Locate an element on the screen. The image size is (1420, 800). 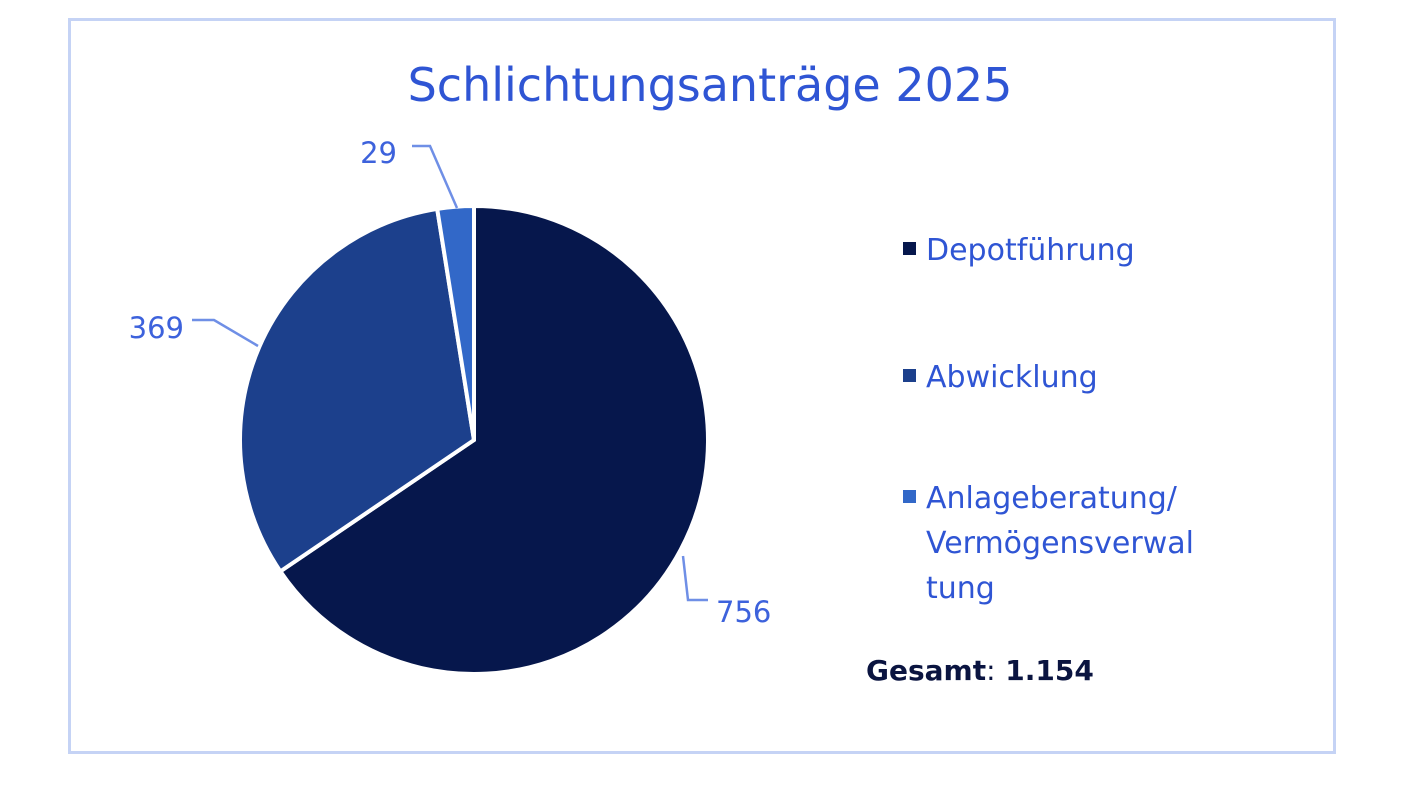
data-label-3: 29 is located at coordinates (378, 153).